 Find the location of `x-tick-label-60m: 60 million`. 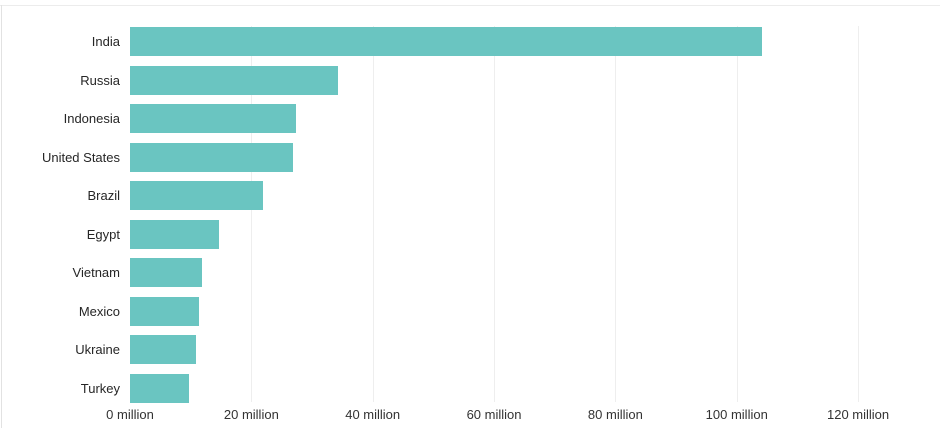

x-tick-label-60m: 60 million is located at coordinates (494, 414).